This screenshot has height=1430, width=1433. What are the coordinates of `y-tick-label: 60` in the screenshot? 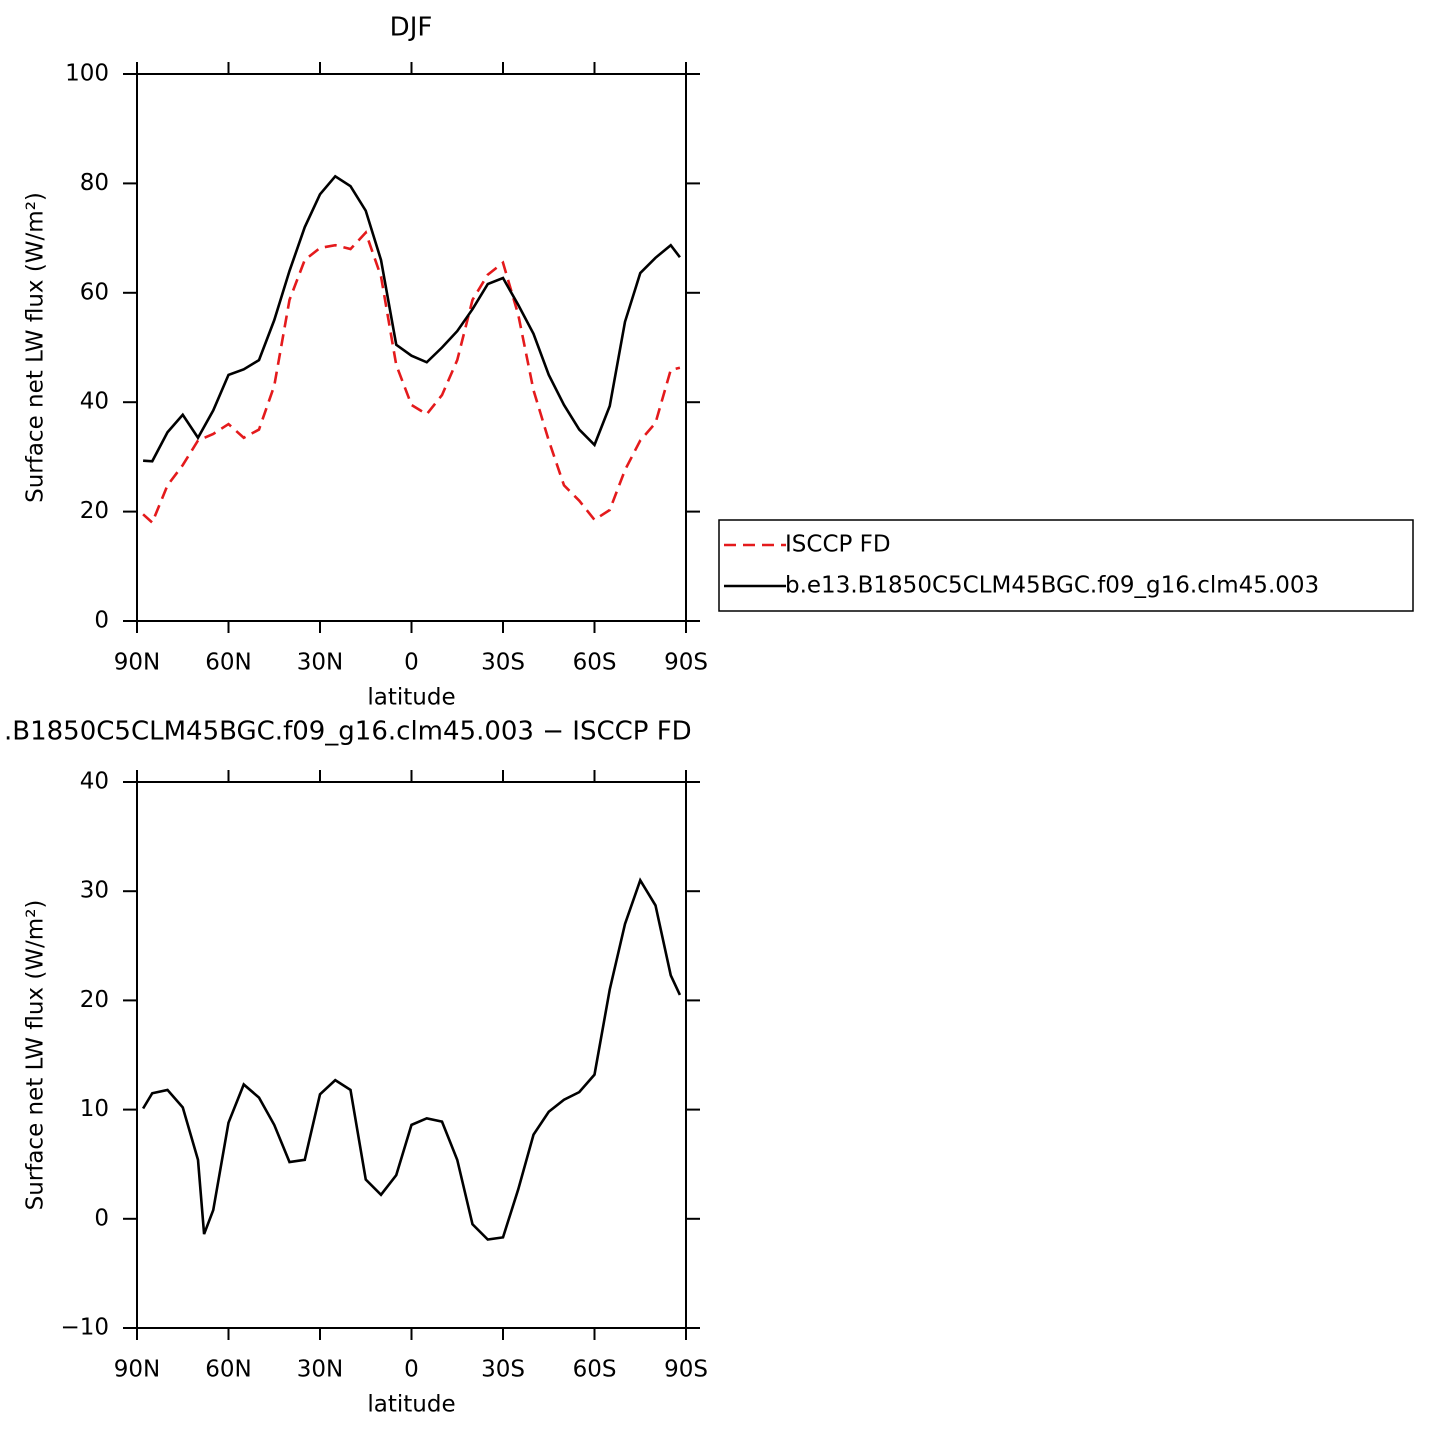 It's located at (94, 292).